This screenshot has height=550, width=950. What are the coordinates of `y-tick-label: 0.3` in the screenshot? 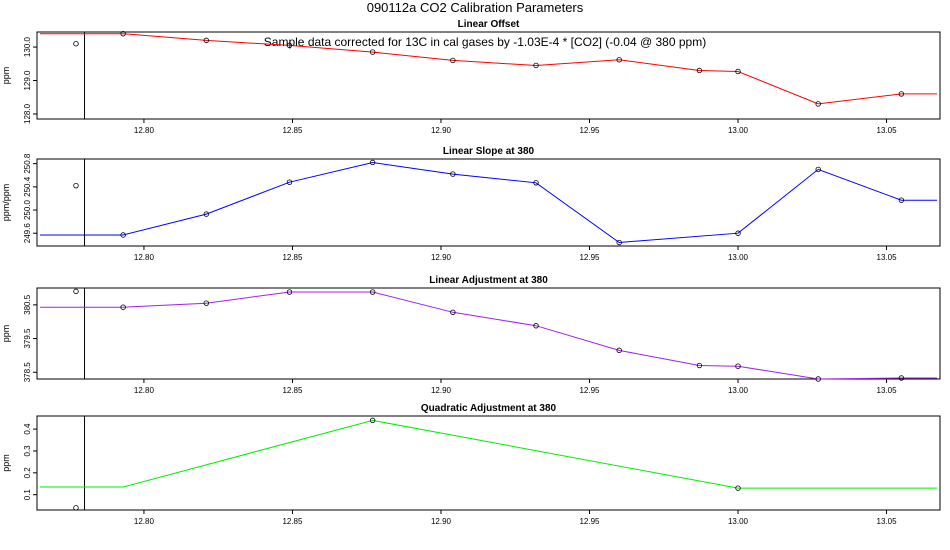 It's located at (27, 451).